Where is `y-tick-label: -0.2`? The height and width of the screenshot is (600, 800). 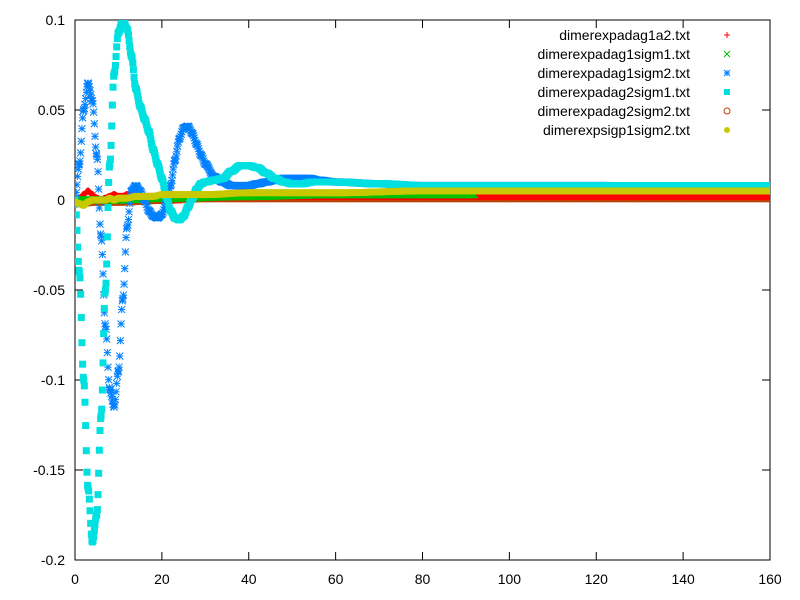
y-tick-label: -0.2 is located at coordinates (53, 560).